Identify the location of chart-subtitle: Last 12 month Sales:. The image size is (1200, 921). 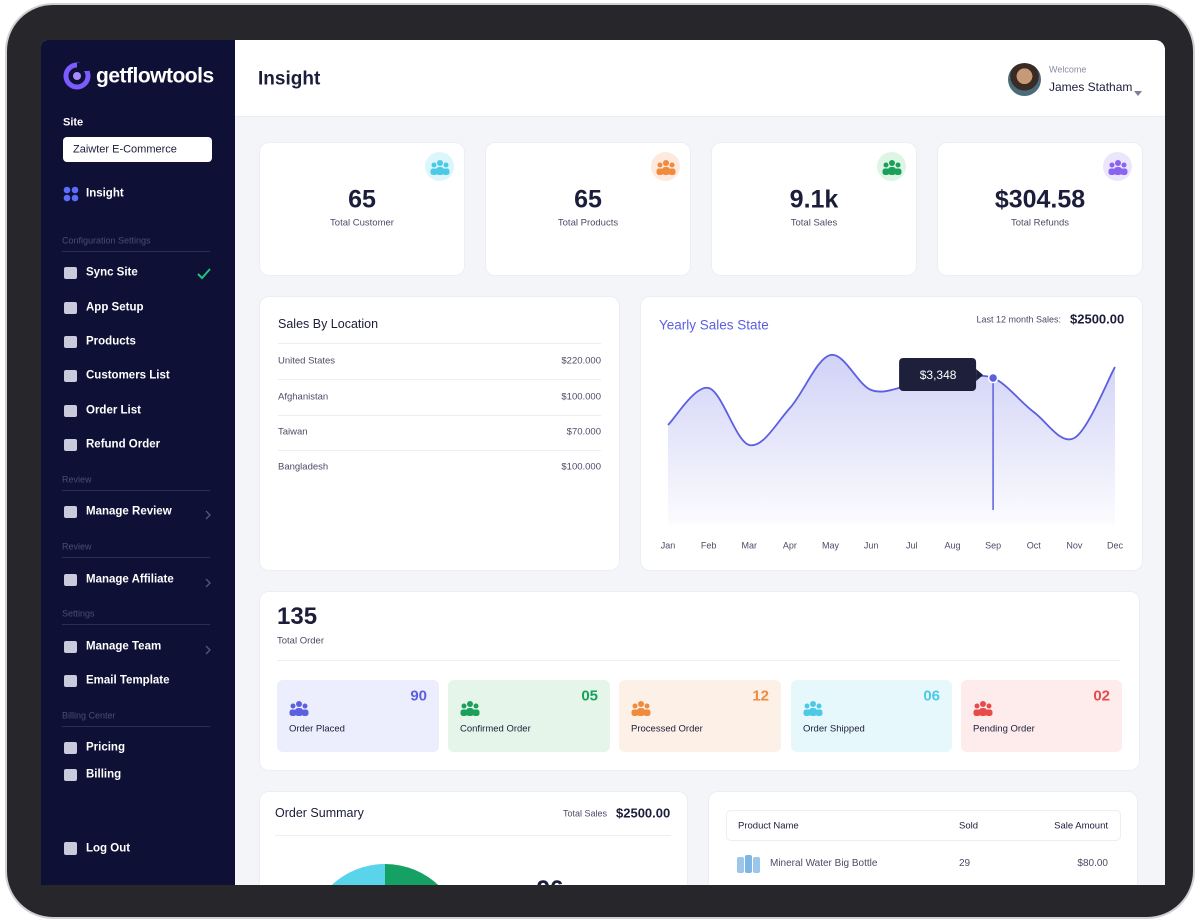
(1018, 319).